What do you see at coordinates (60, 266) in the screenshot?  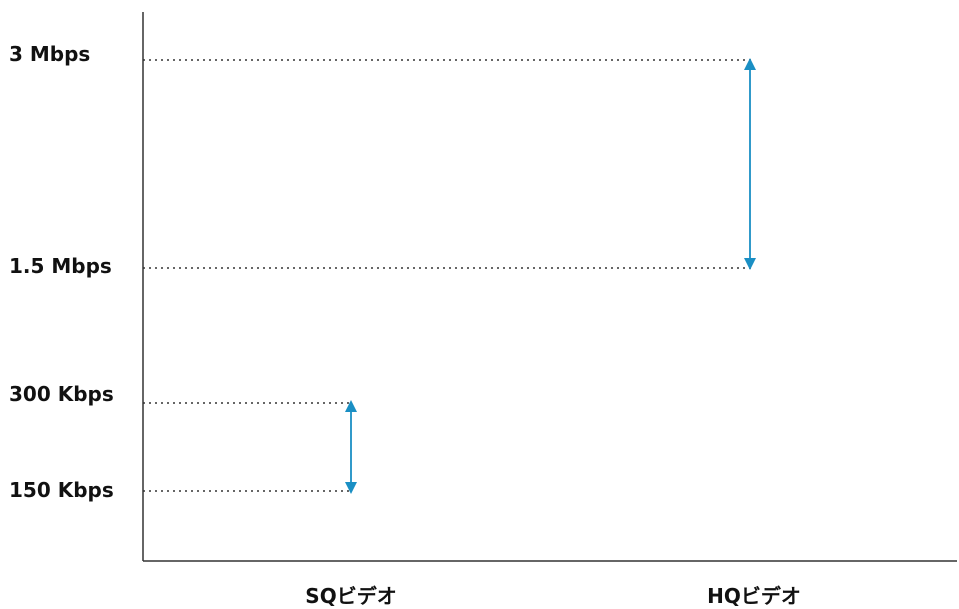 I see `tick-label-1-5mbps: 1.5 Mbps` at bounding box center [60, 266].